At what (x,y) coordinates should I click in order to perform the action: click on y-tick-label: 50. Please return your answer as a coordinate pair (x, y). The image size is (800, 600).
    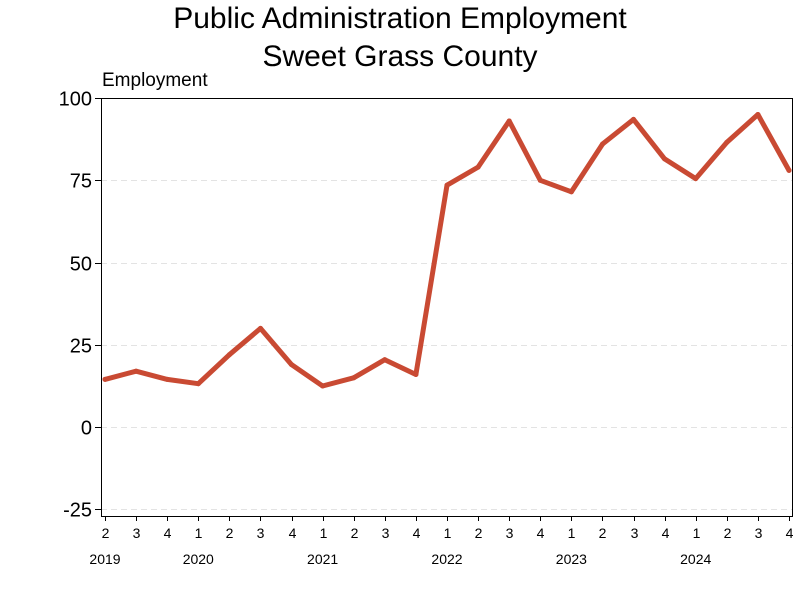
    Looking at the image, I should click on (81, 265).